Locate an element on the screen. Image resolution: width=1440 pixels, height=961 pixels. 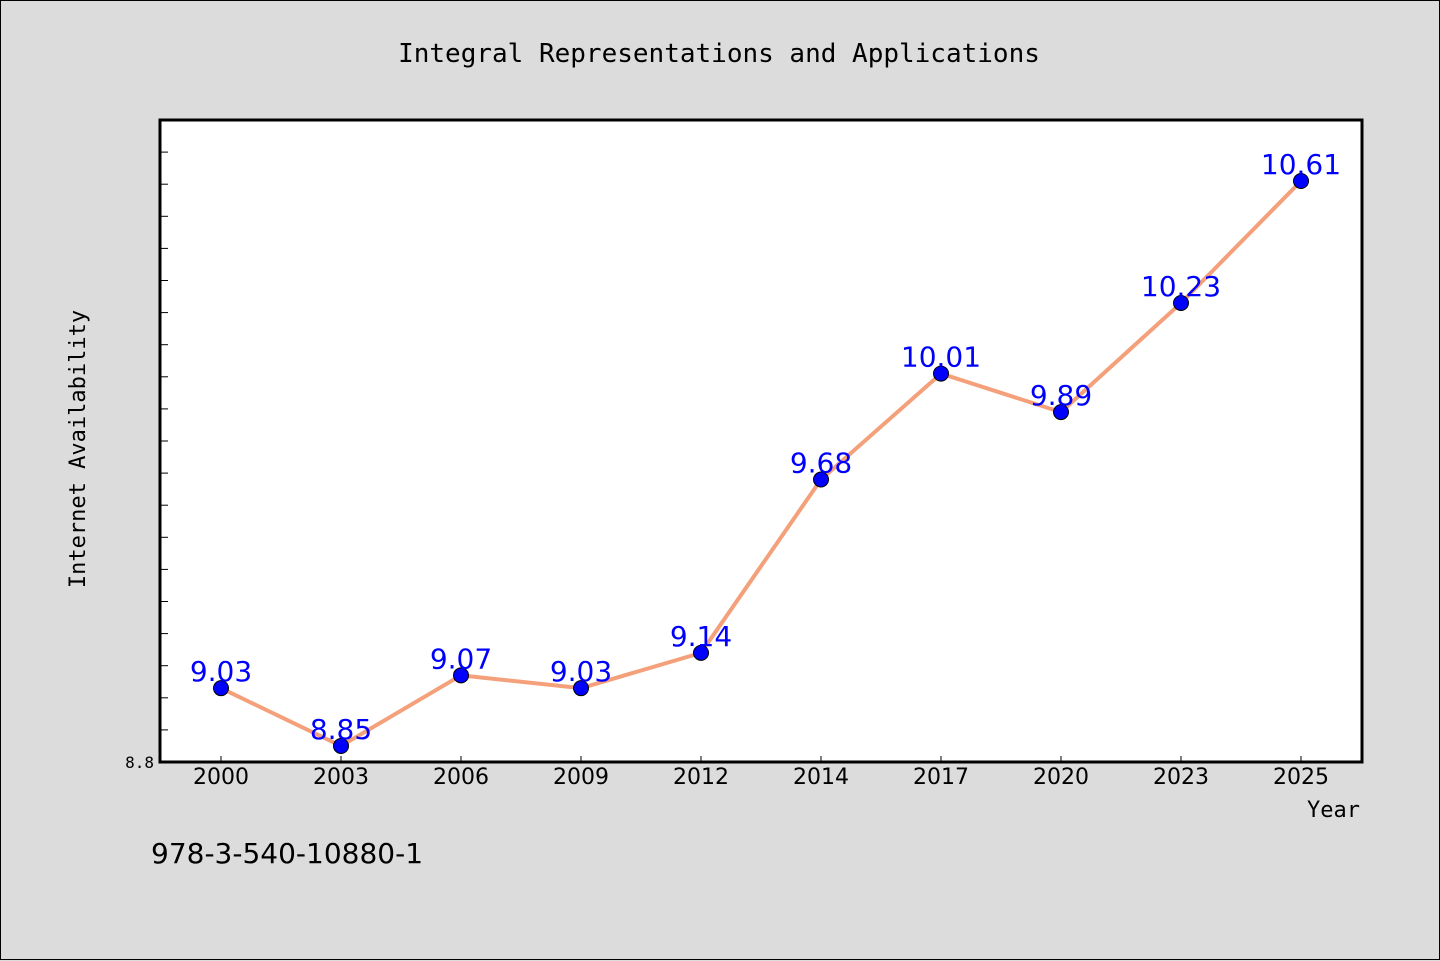
data-label: 8.85 is located at coordinates (341, 729).